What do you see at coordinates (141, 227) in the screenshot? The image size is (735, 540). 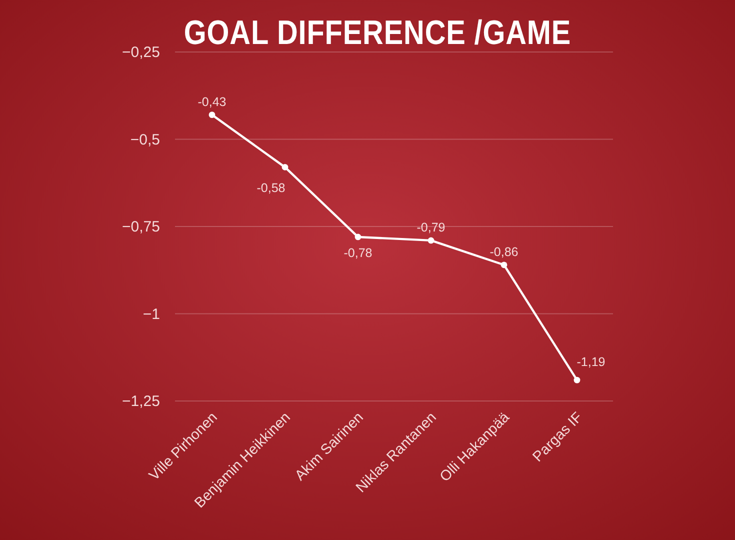 I see `y-tick-label: −0,75` at bounding box center [141, 227].